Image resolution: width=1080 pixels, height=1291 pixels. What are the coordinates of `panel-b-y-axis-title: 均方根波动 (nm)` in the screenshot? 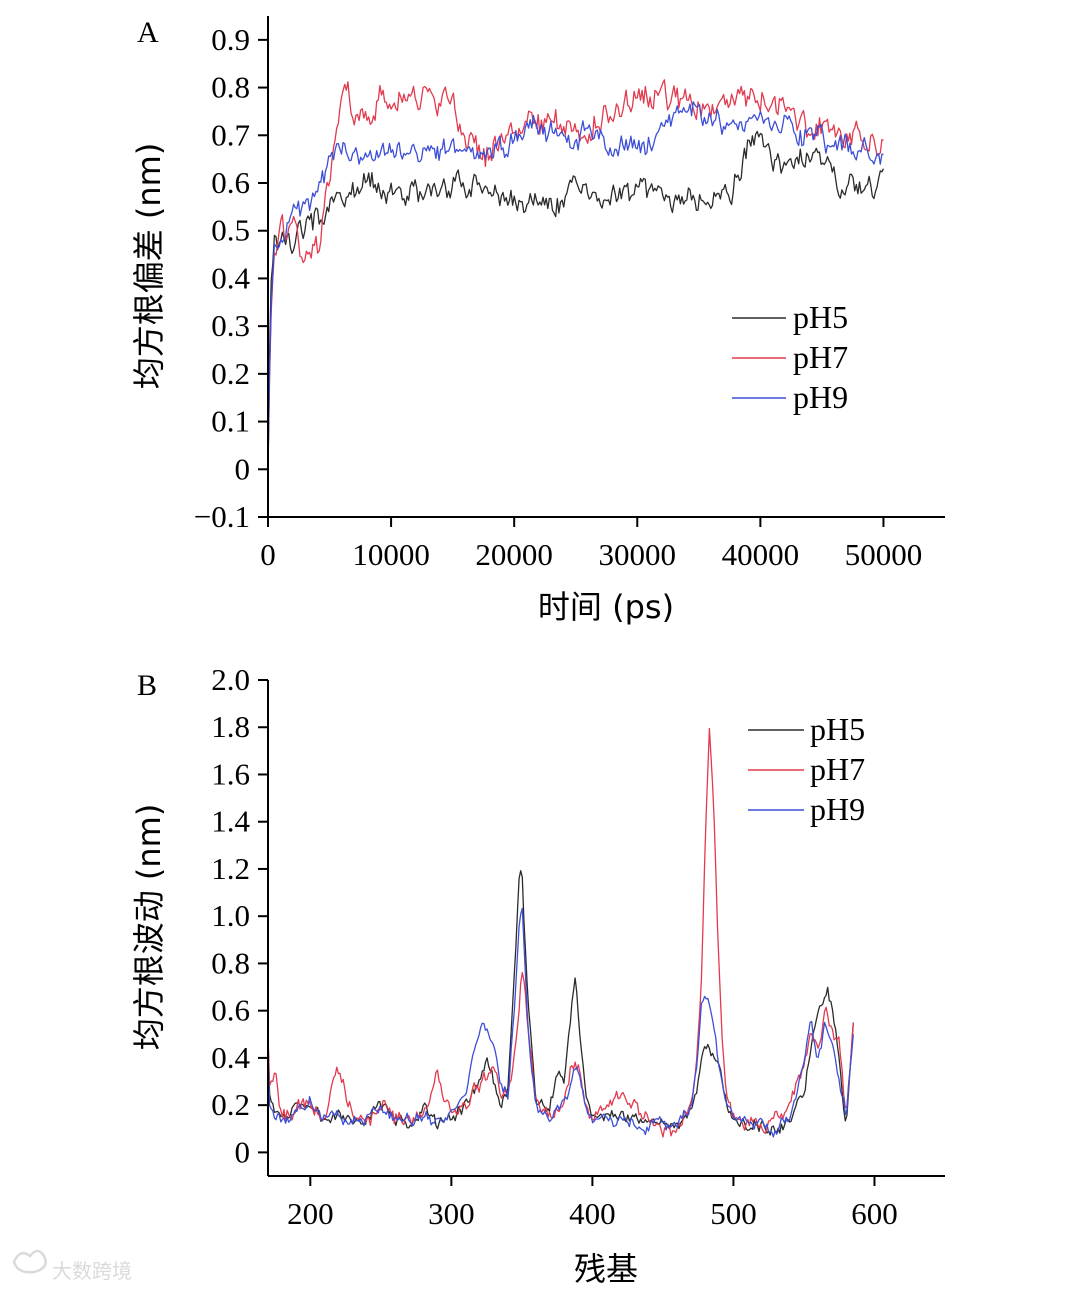 It's located at (149, 927).